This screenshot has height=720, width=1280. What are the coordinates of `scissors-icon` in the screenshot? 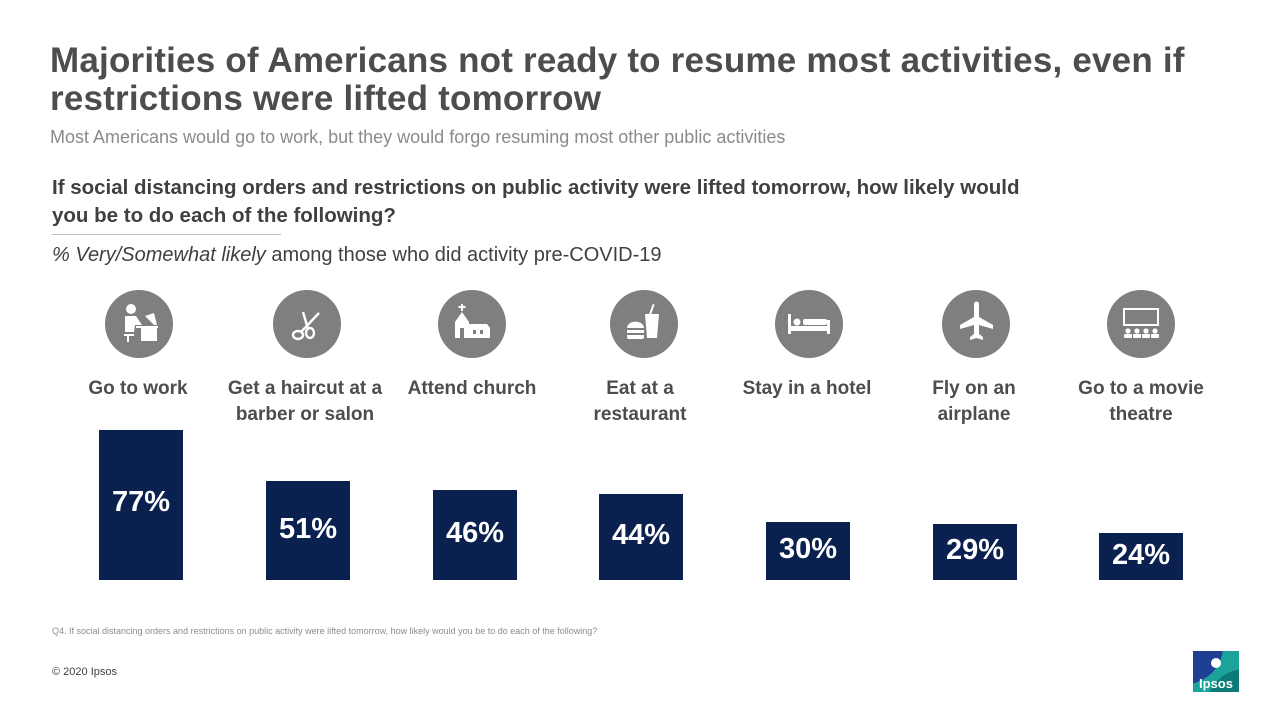 It's located at (307, 324).